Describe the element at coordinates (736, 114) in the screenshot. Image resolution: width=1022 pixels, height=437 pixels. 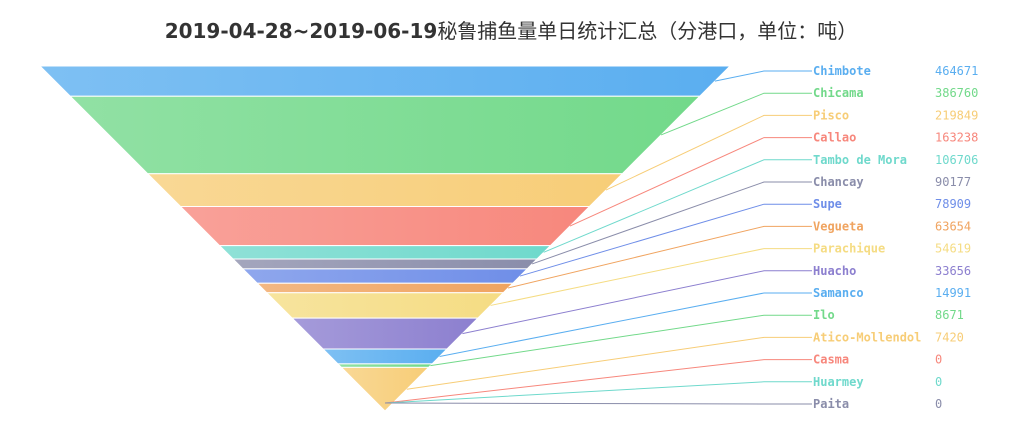
I see `leader-line-chicama` at that location.